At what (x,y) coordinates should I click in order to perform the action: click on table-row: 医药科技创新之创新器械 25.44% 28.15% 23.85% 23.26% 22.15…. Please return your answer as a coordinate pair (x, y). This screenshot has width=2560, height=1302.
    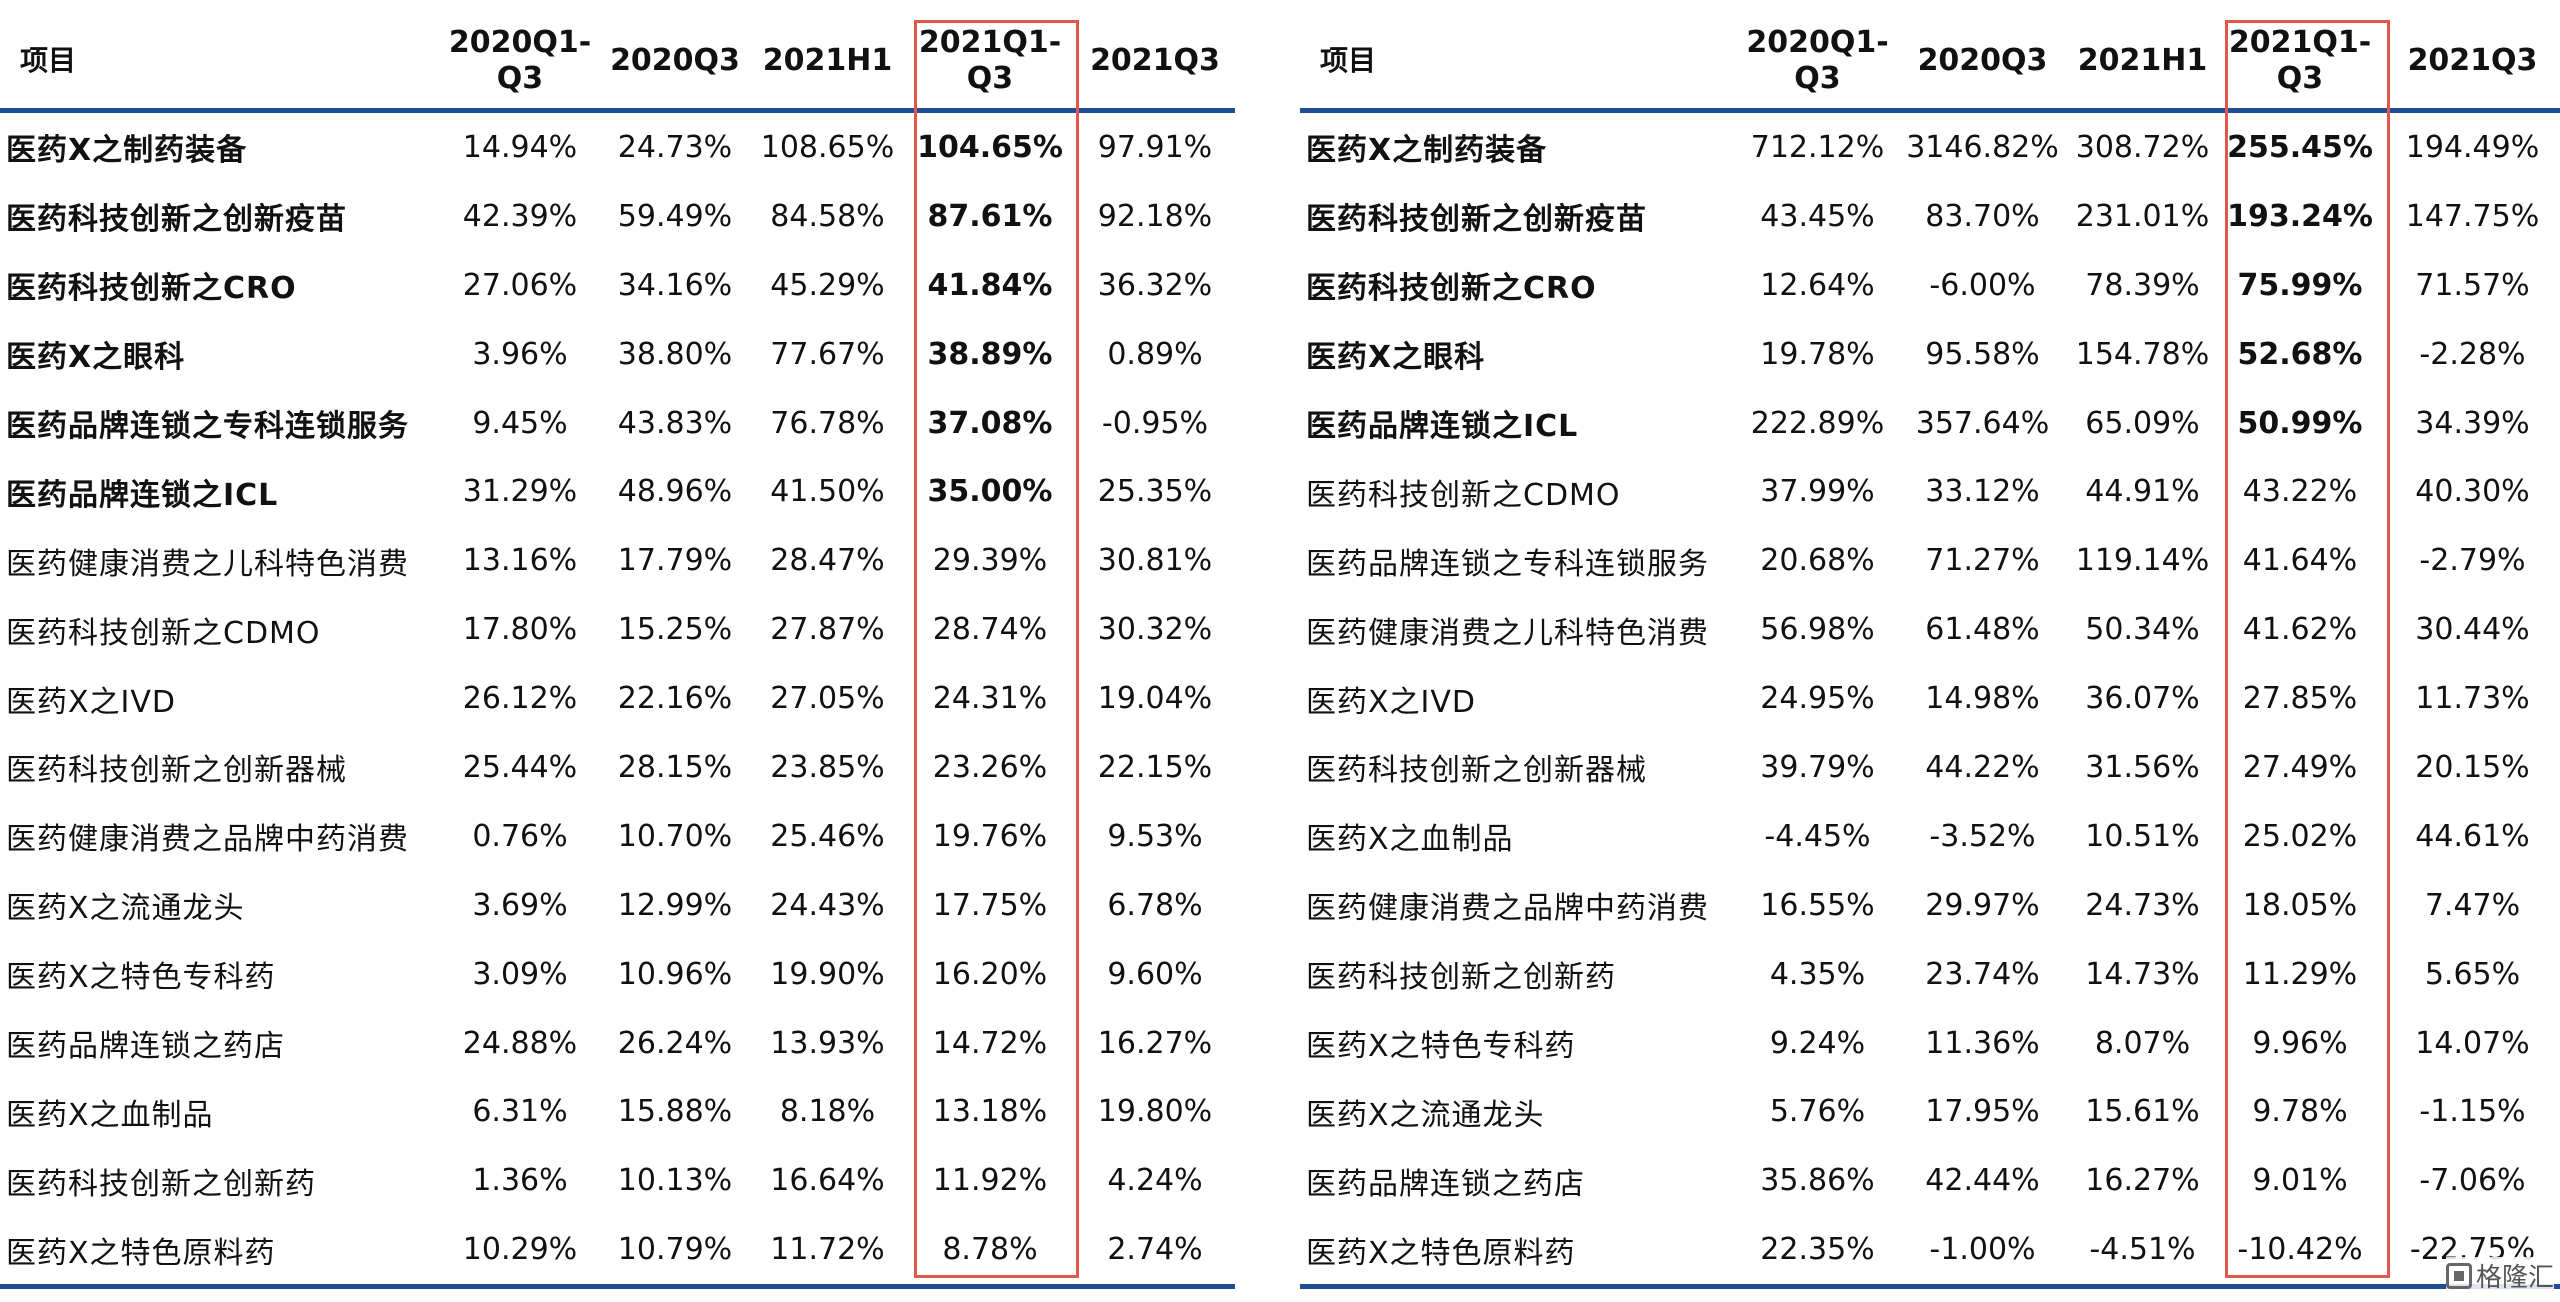
    Looking at the image, I should click on (617, 767).